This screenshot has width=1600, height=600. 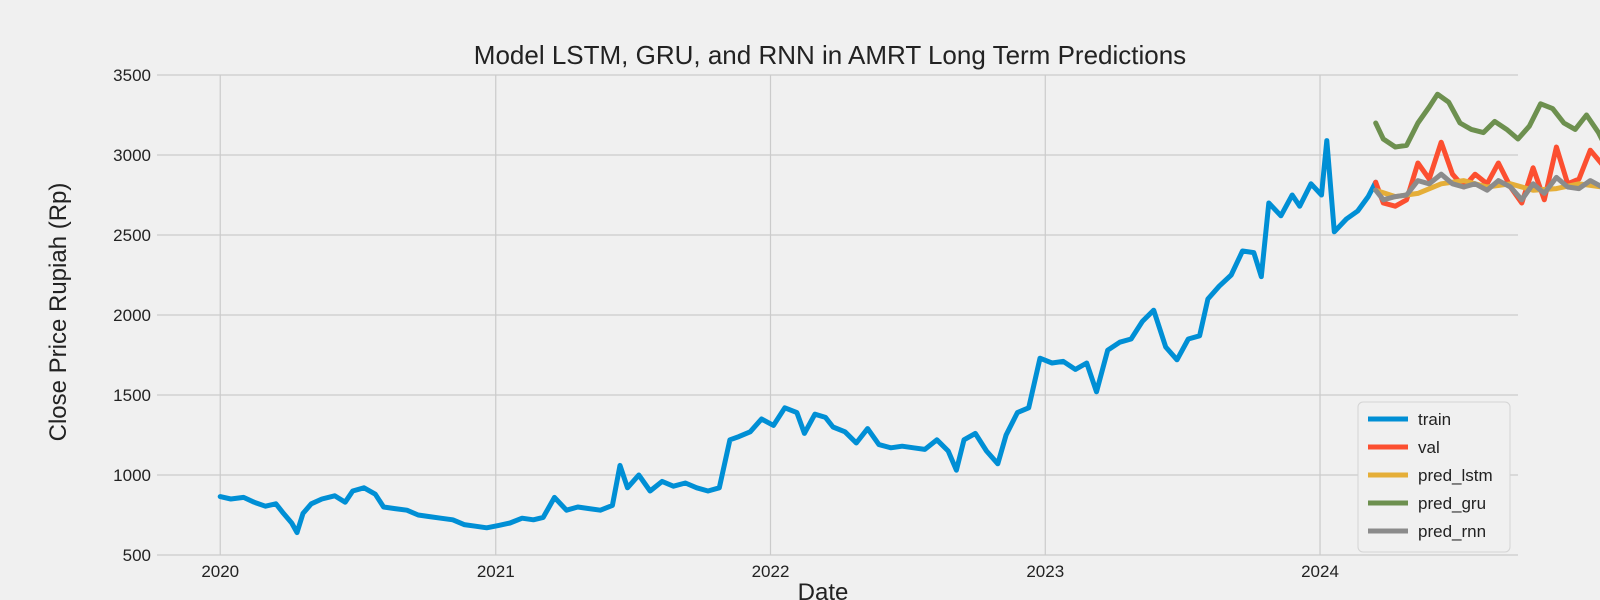 I want to click on series-line-pred-rnn, so click(x=1486, y=187).